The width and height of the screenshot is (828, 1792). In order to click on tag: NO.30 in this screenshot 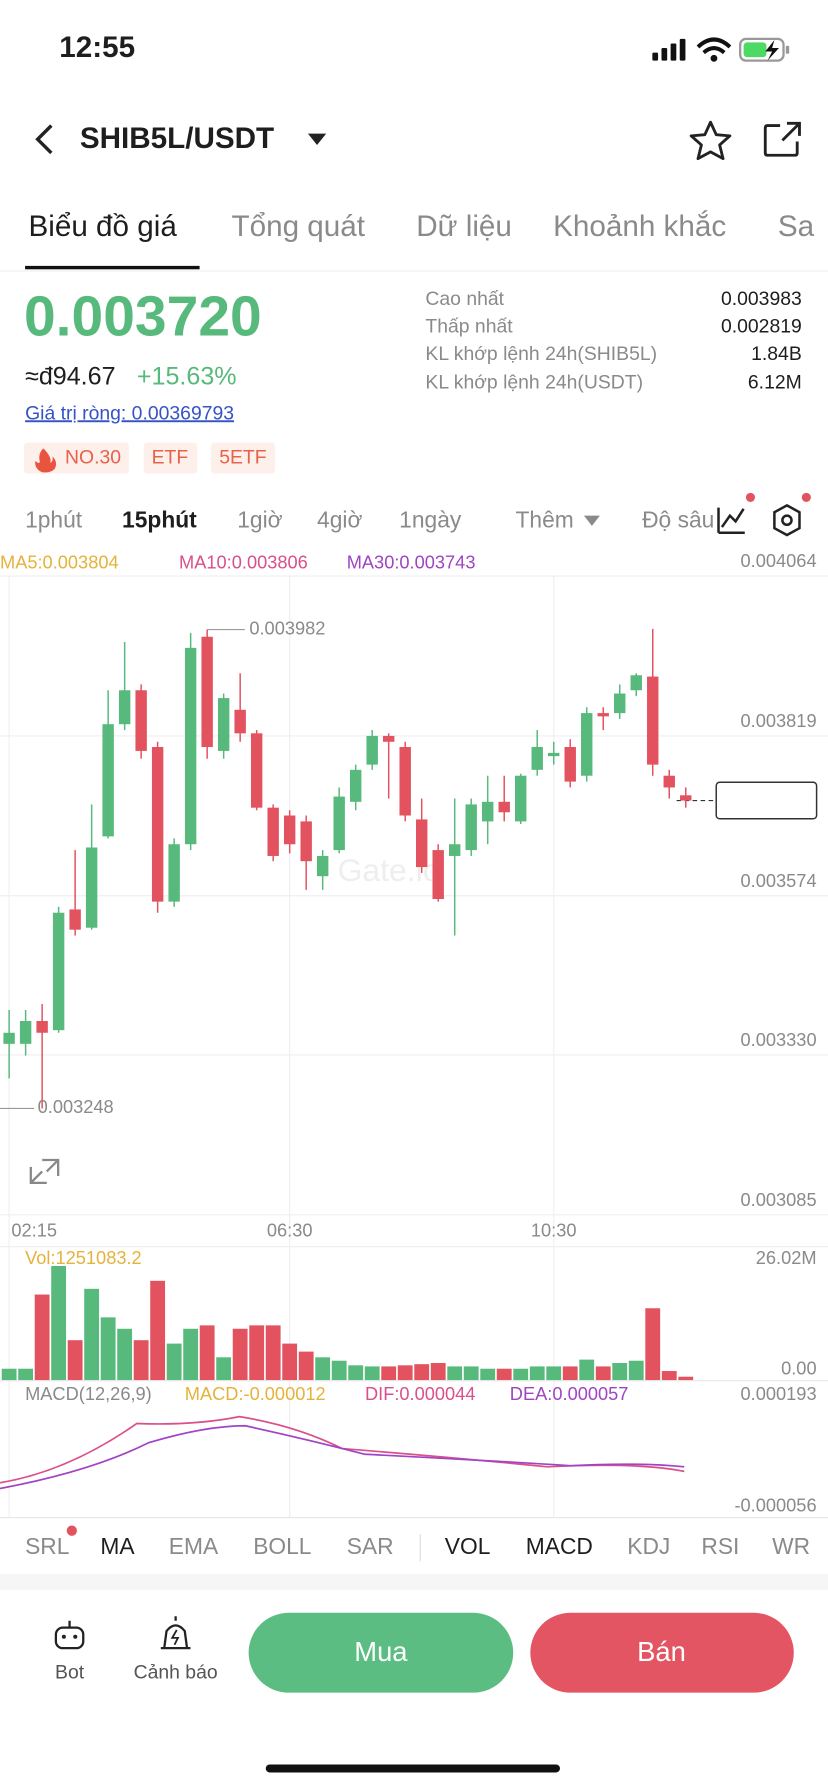, I will do `click(93, 458)`.